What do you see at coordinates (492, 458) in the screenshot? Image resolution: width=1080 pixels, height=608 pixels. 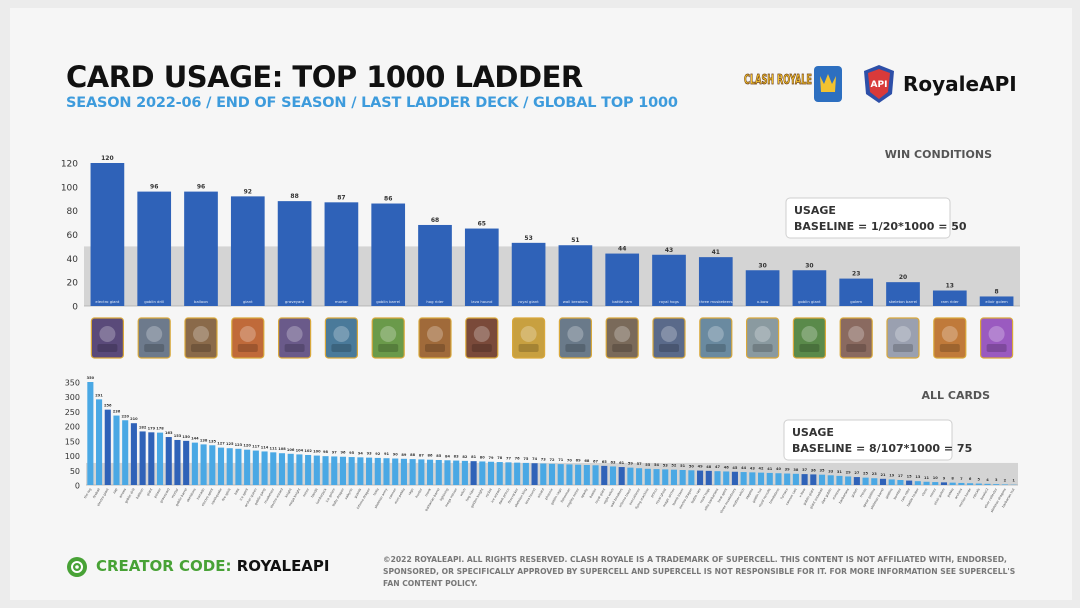 I see `data-label: 79` at bounding box center [492, 458].